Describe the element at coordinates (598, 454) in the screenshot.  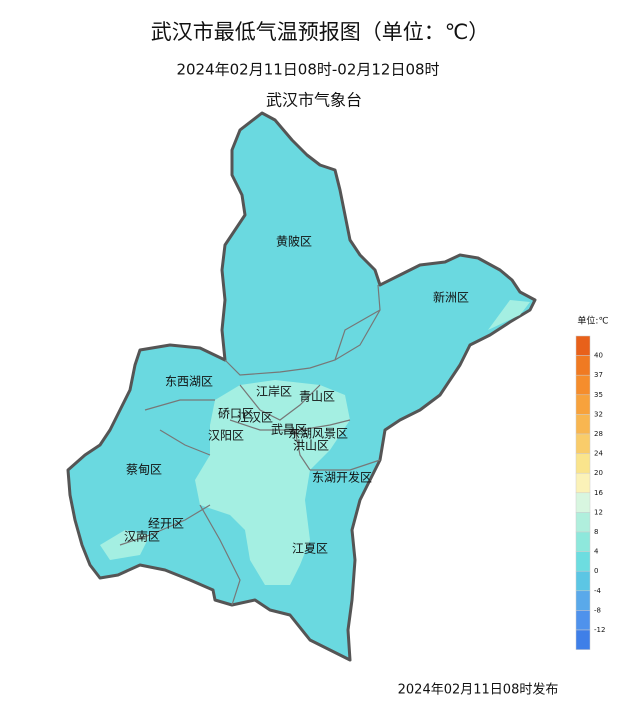
I see `legend-label: 24` at that location.